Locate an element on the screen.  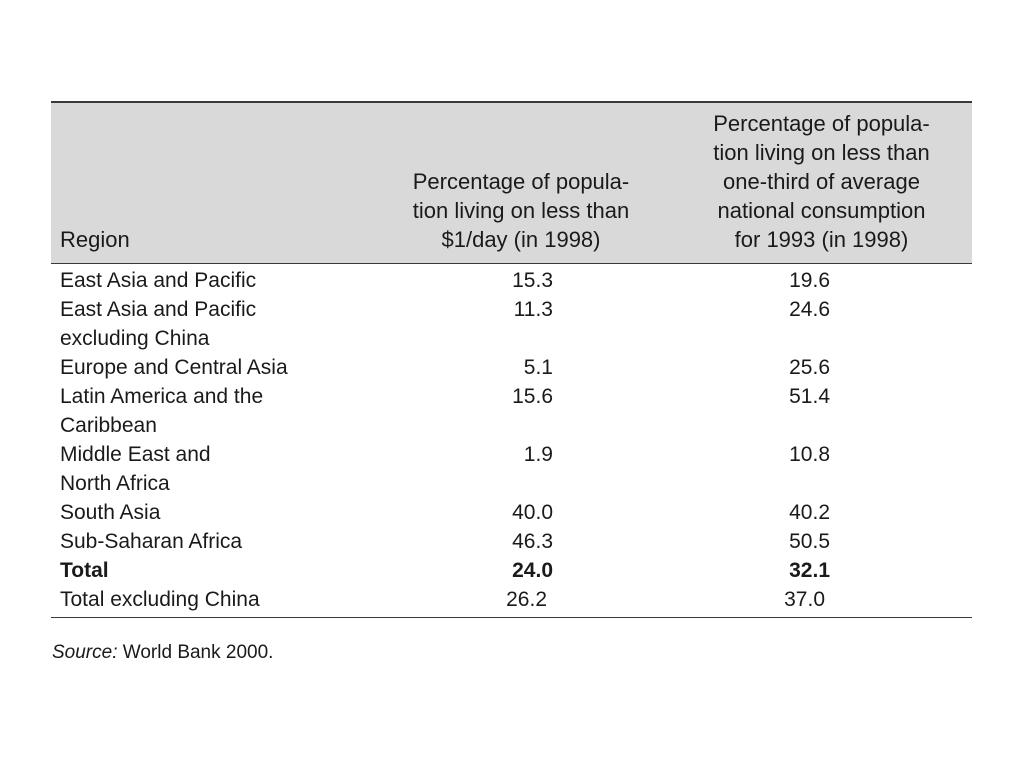
region-cell: East Asia and Pacific excluding China is located at coordinates (211, 324).